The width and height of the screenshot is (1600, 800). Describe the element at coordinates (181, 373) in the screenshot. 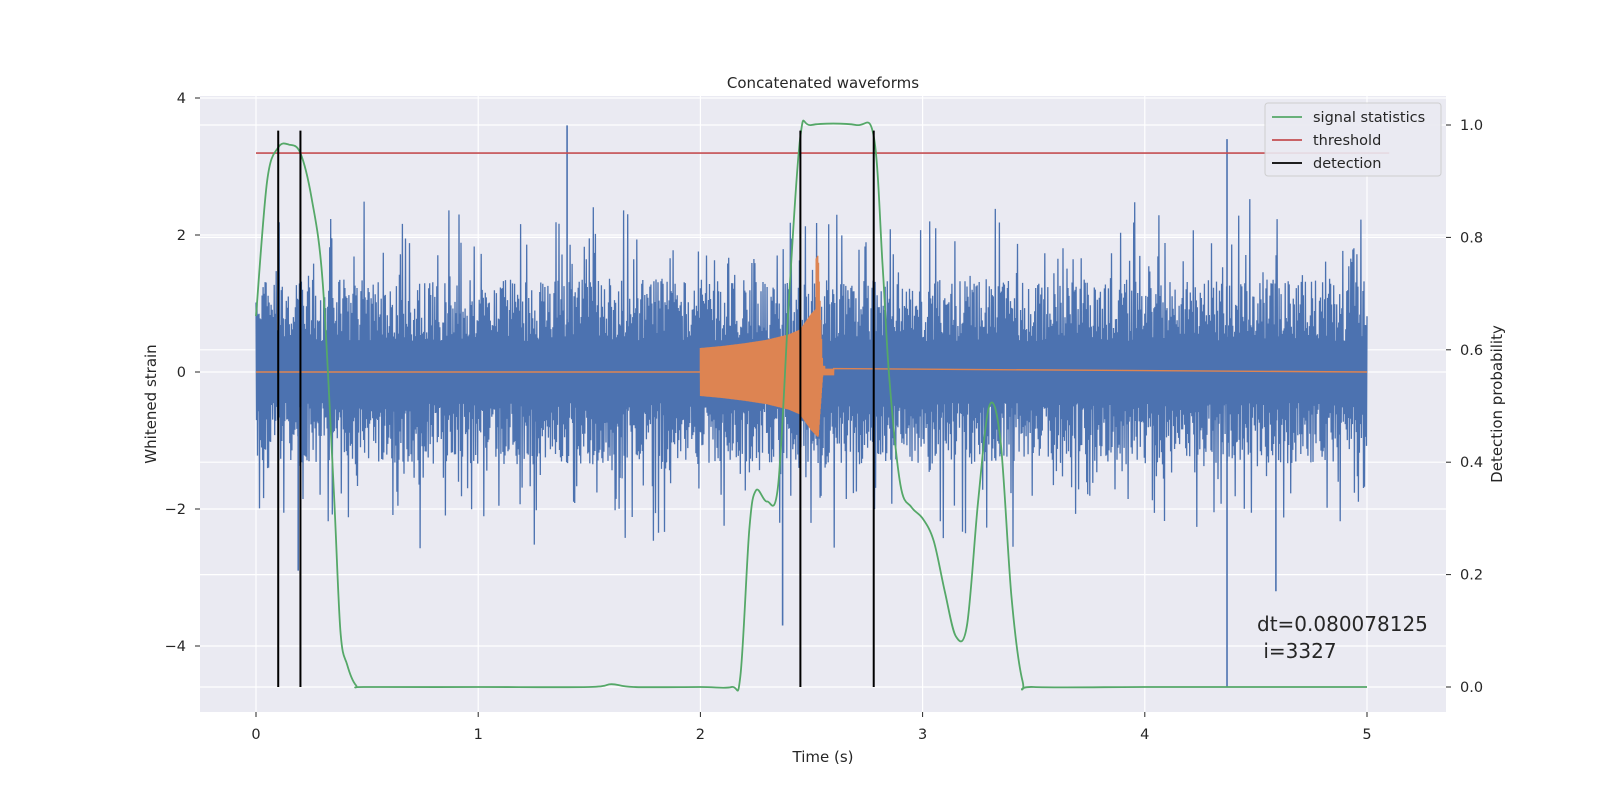

I see `y-left-tick-label-2: 0` at that location.